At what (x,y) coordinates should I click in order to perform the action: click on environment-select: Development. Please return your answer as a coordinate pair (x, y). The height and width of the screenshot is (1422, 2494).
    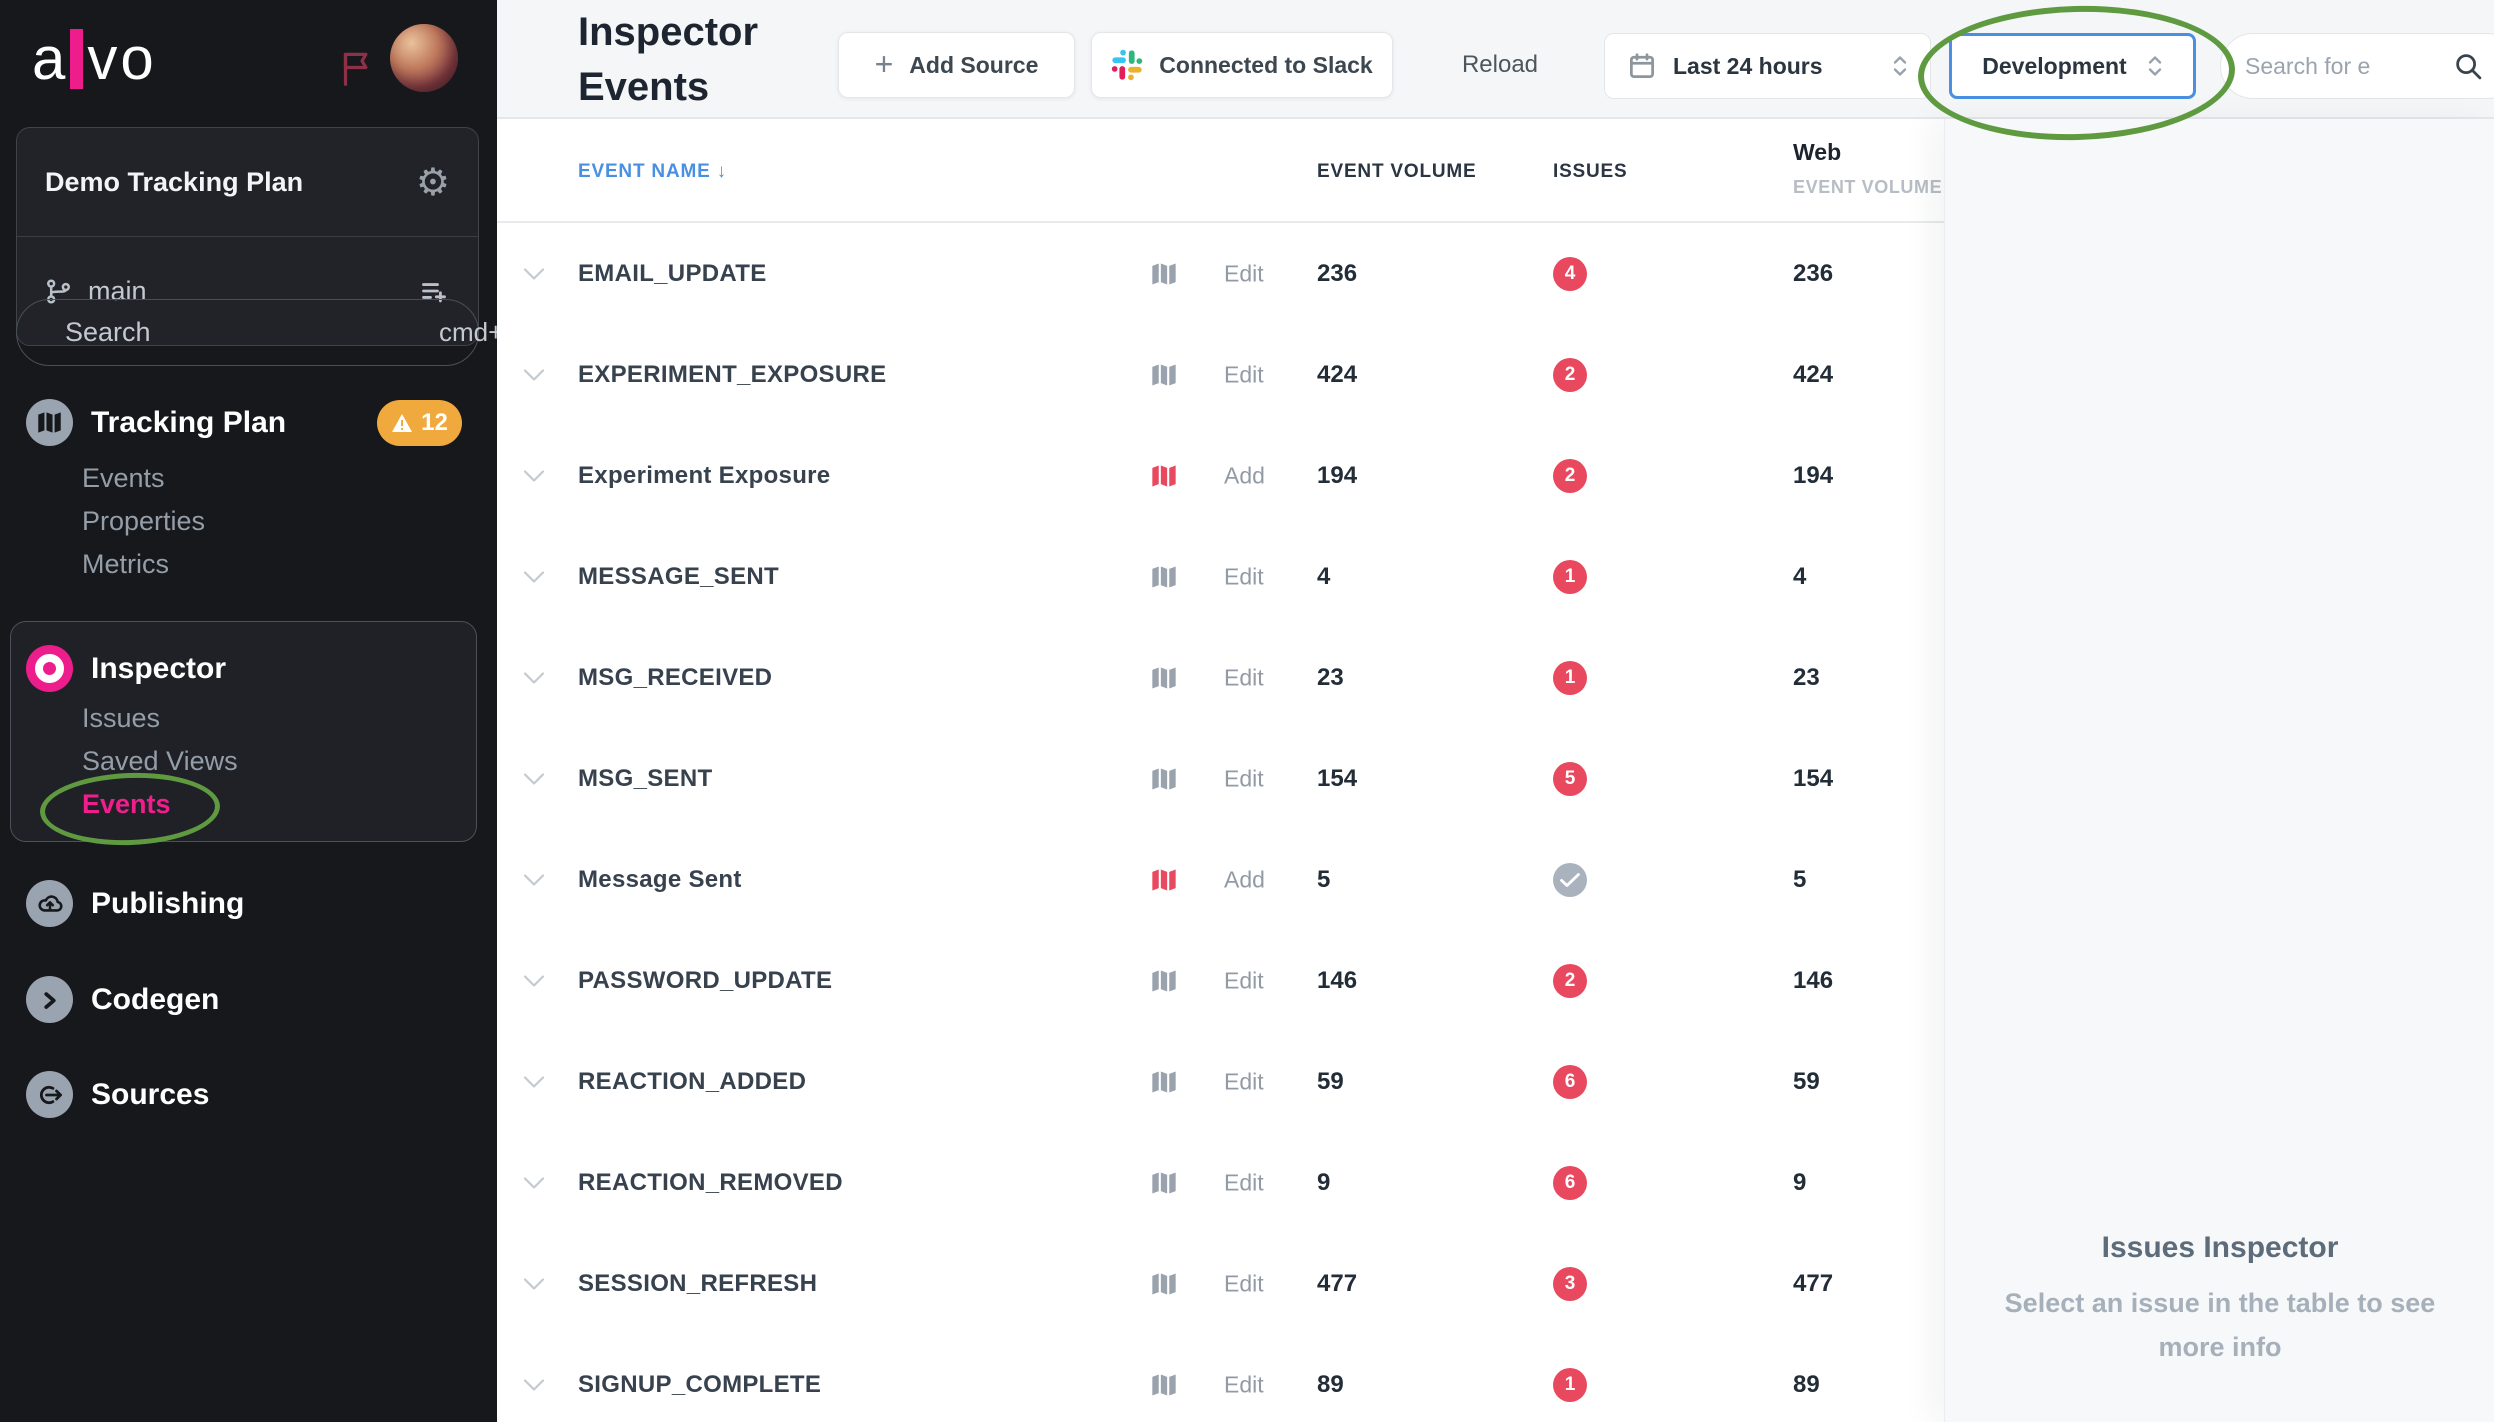
    Looking at the image, I should click on (2072, 66).